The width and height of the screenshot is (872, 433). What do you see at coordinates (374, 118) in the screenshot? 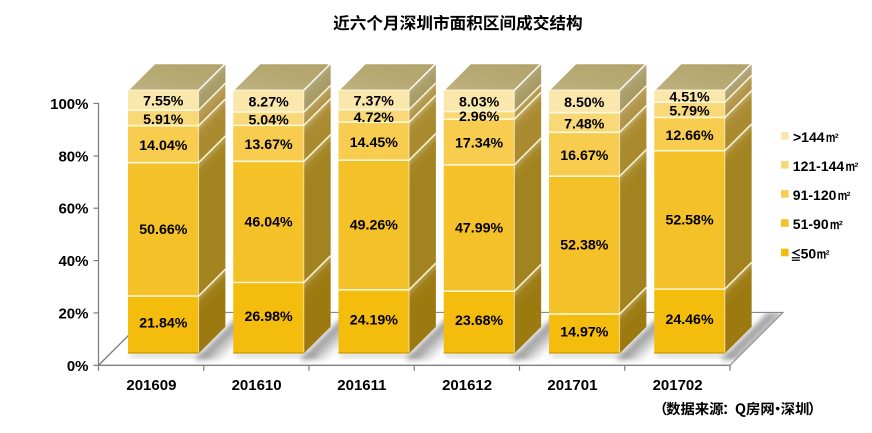
I see `svg-text: 4.72%` at bounding box center [374, 118].